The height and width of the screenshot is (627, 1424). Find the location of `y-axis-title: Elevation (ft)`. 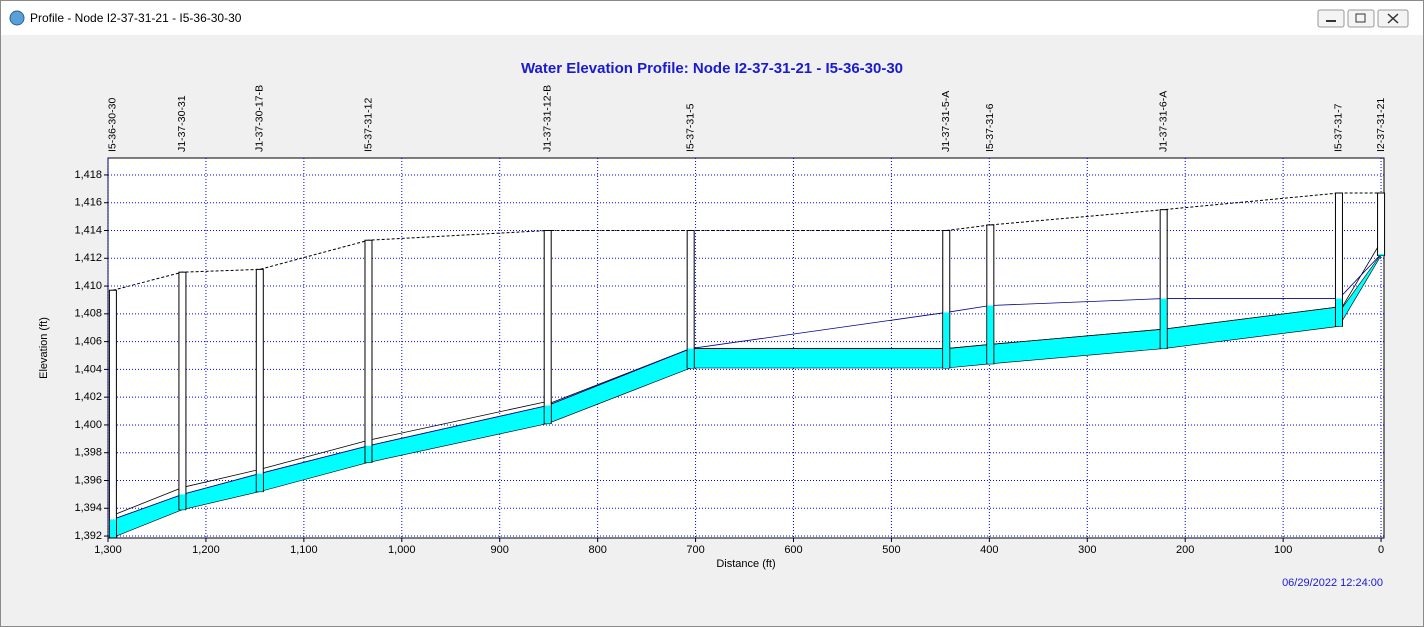

y-axis-title: Elevation (ft) is located at coordinates (44, 348).